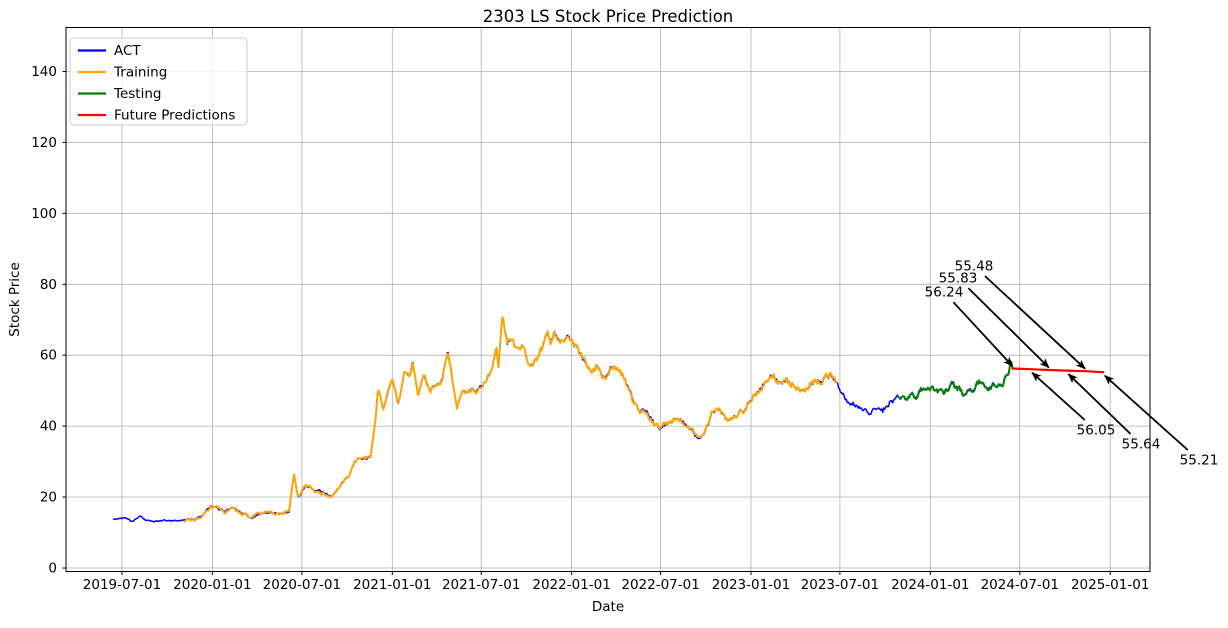  What do you see at coordinates (44, 214) in the screenshot?
I see `y-tick-label: 100` at bounding box center [44, 214].